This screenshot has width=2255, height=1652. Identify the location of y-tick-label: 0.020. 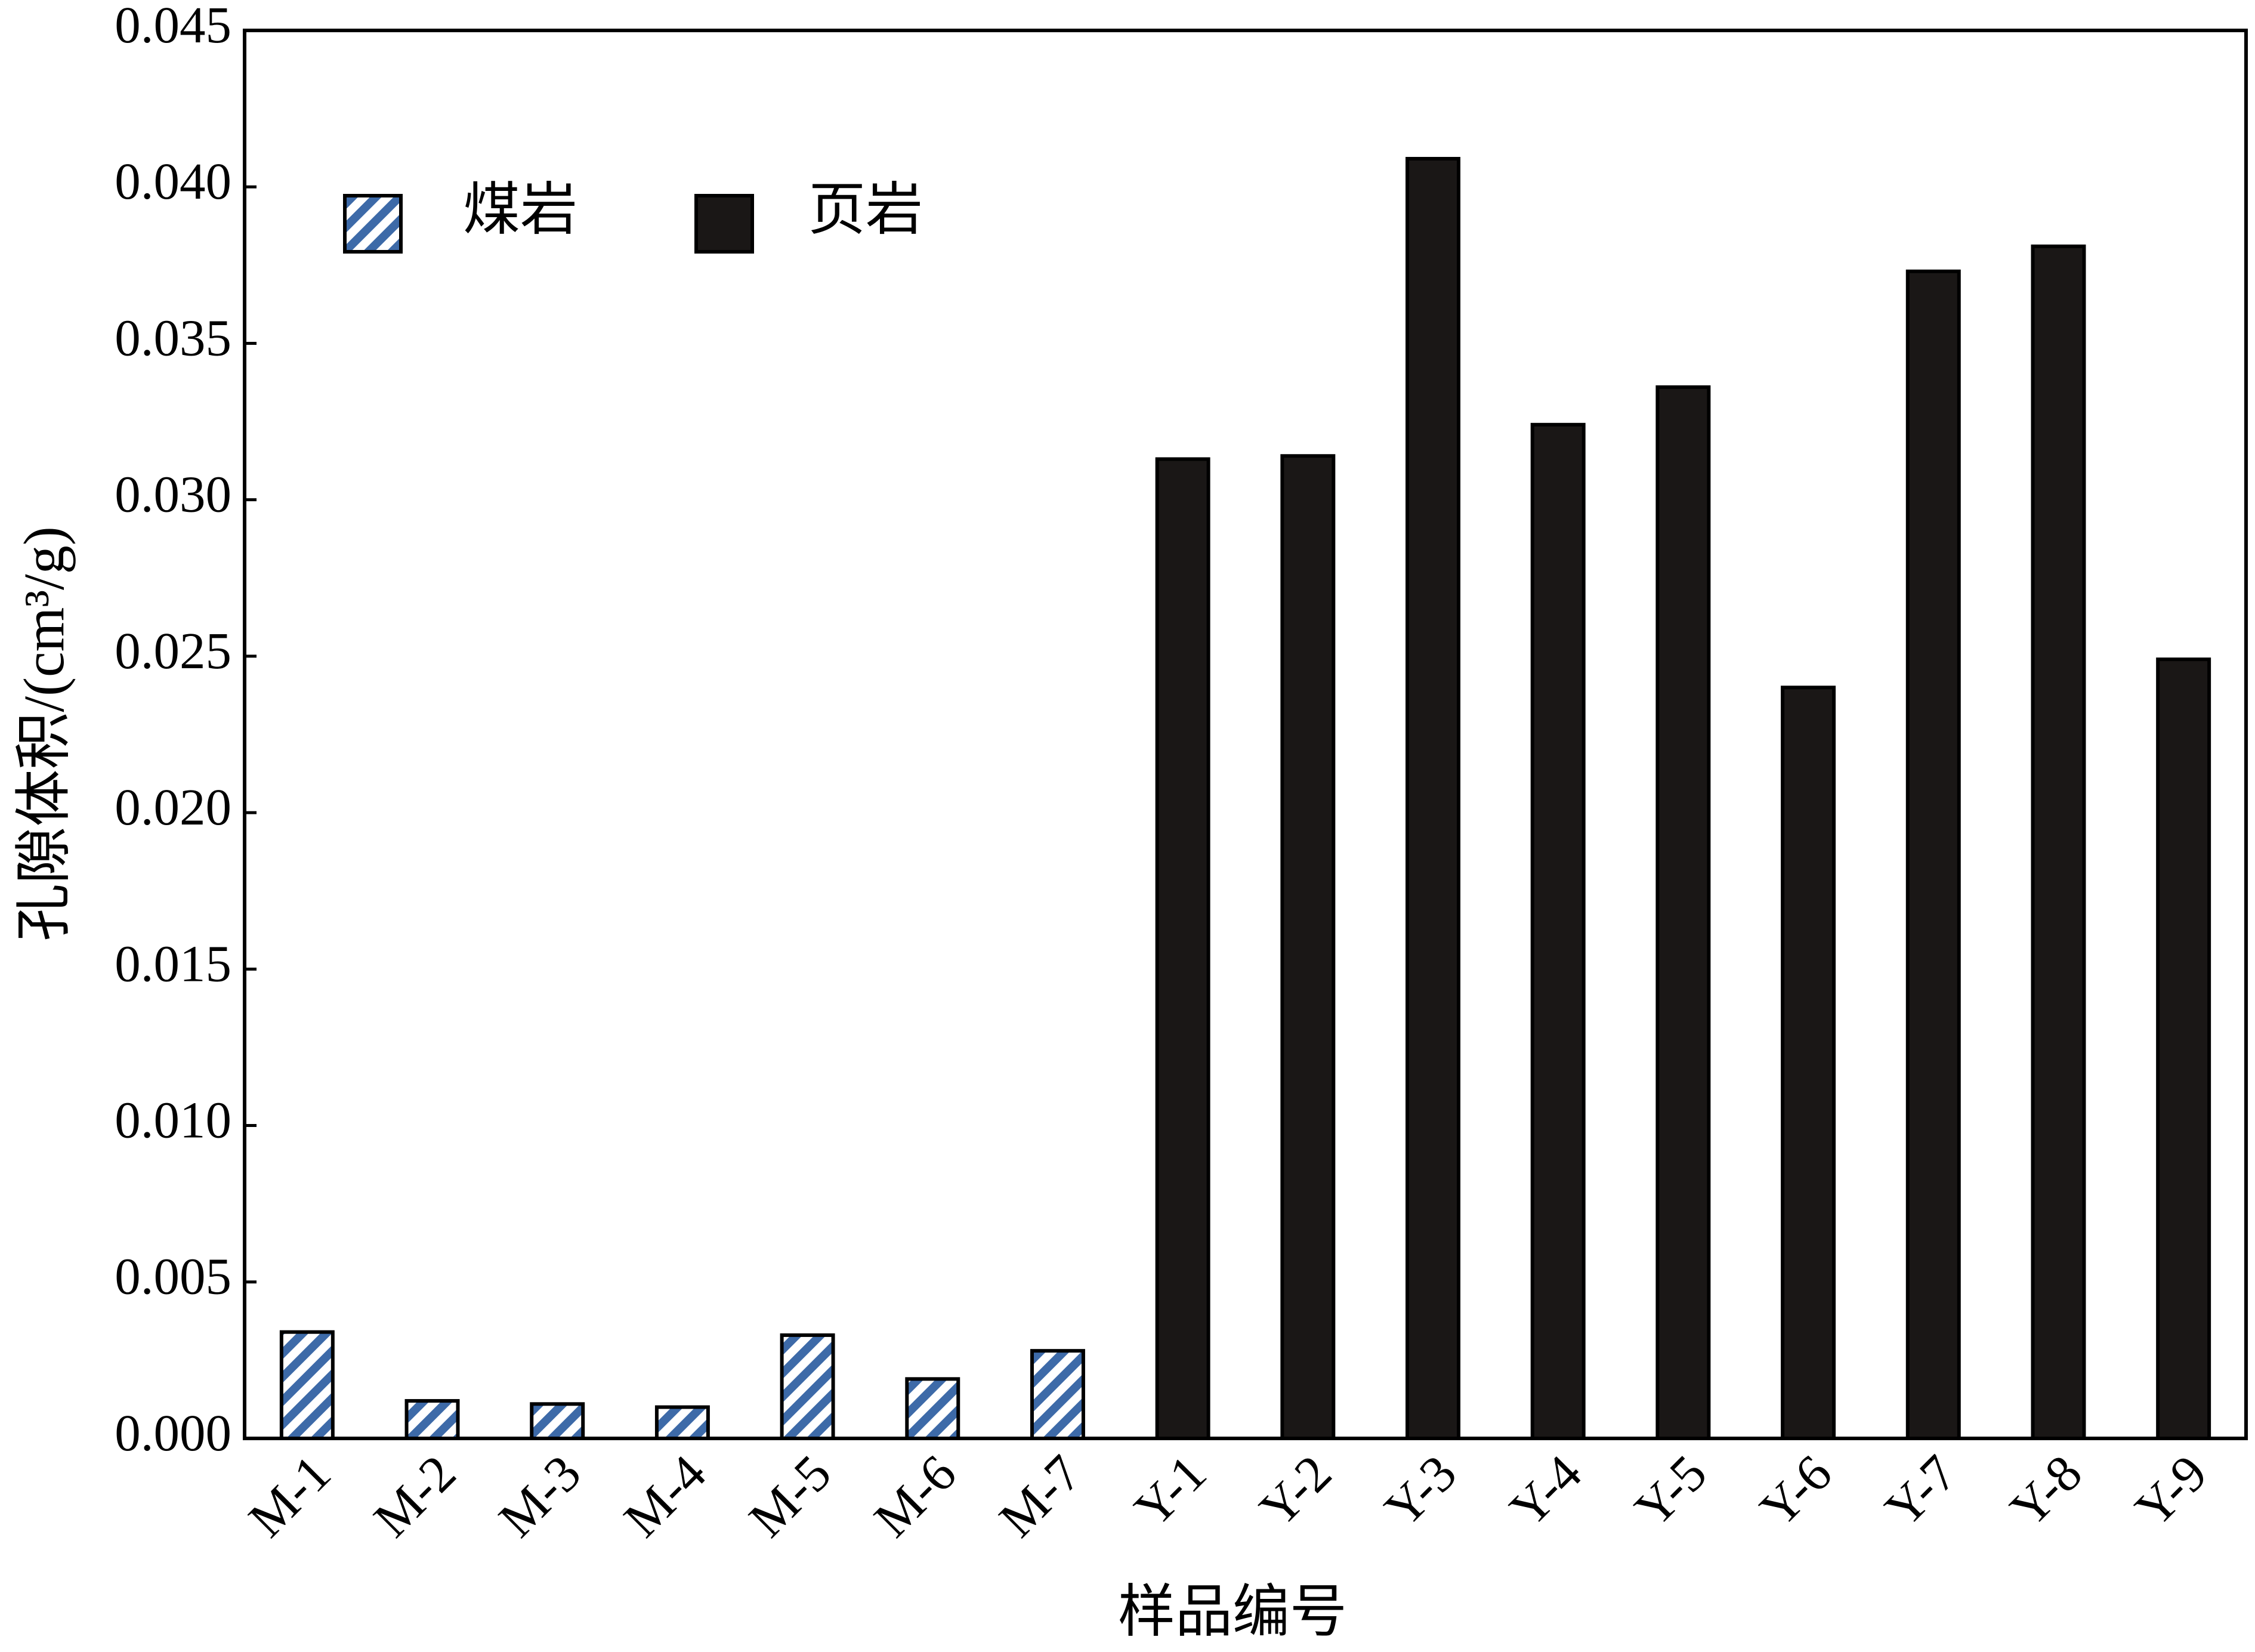
(173, 807).